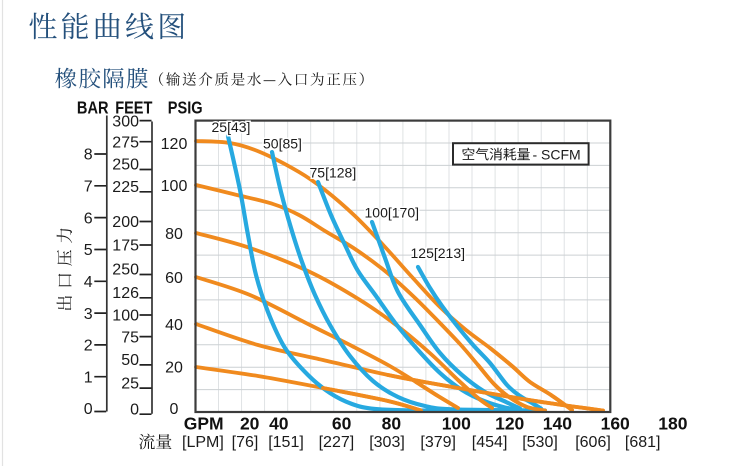 The image size is (731, 466). I want to click on svg-text: 25[43], so click(231, 127).